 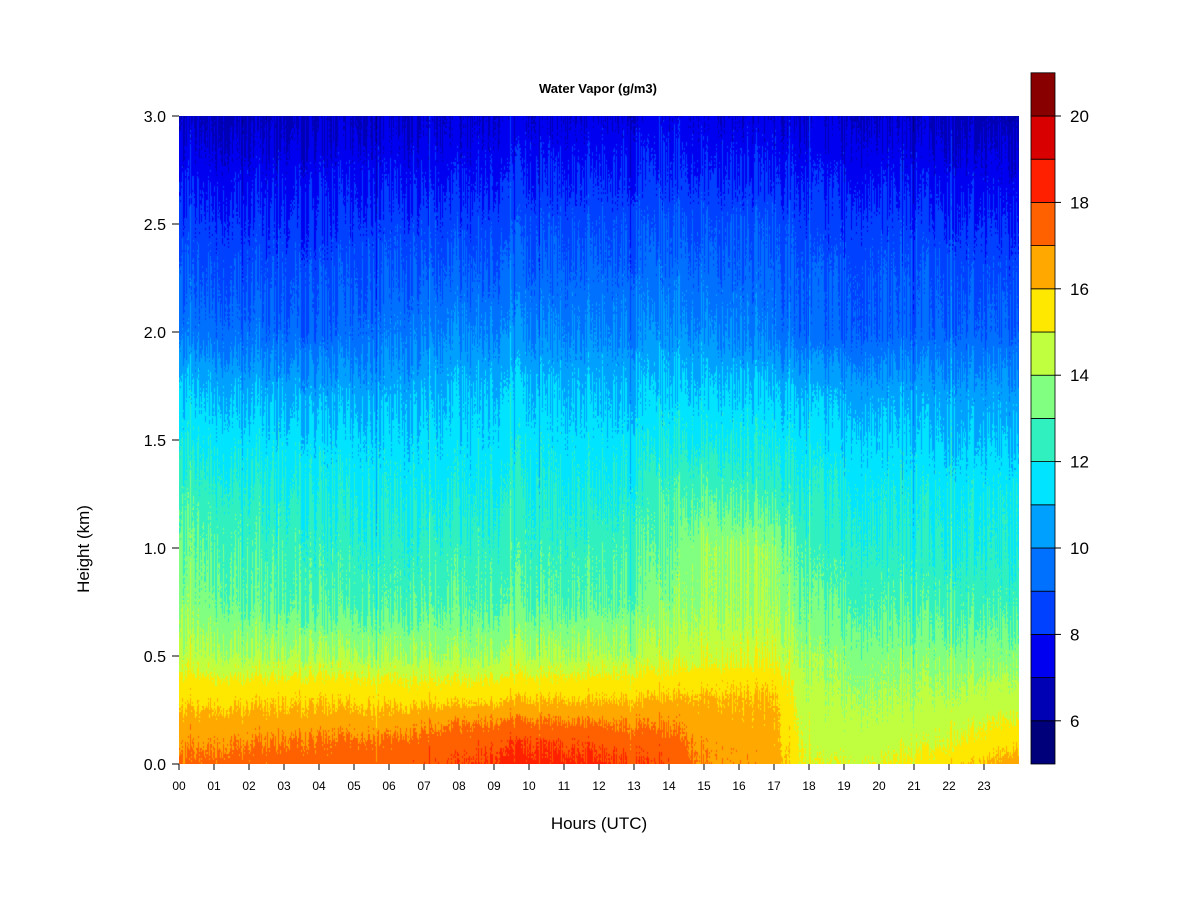 I want to click on x-tick: 18, so click(x=809, y=778).